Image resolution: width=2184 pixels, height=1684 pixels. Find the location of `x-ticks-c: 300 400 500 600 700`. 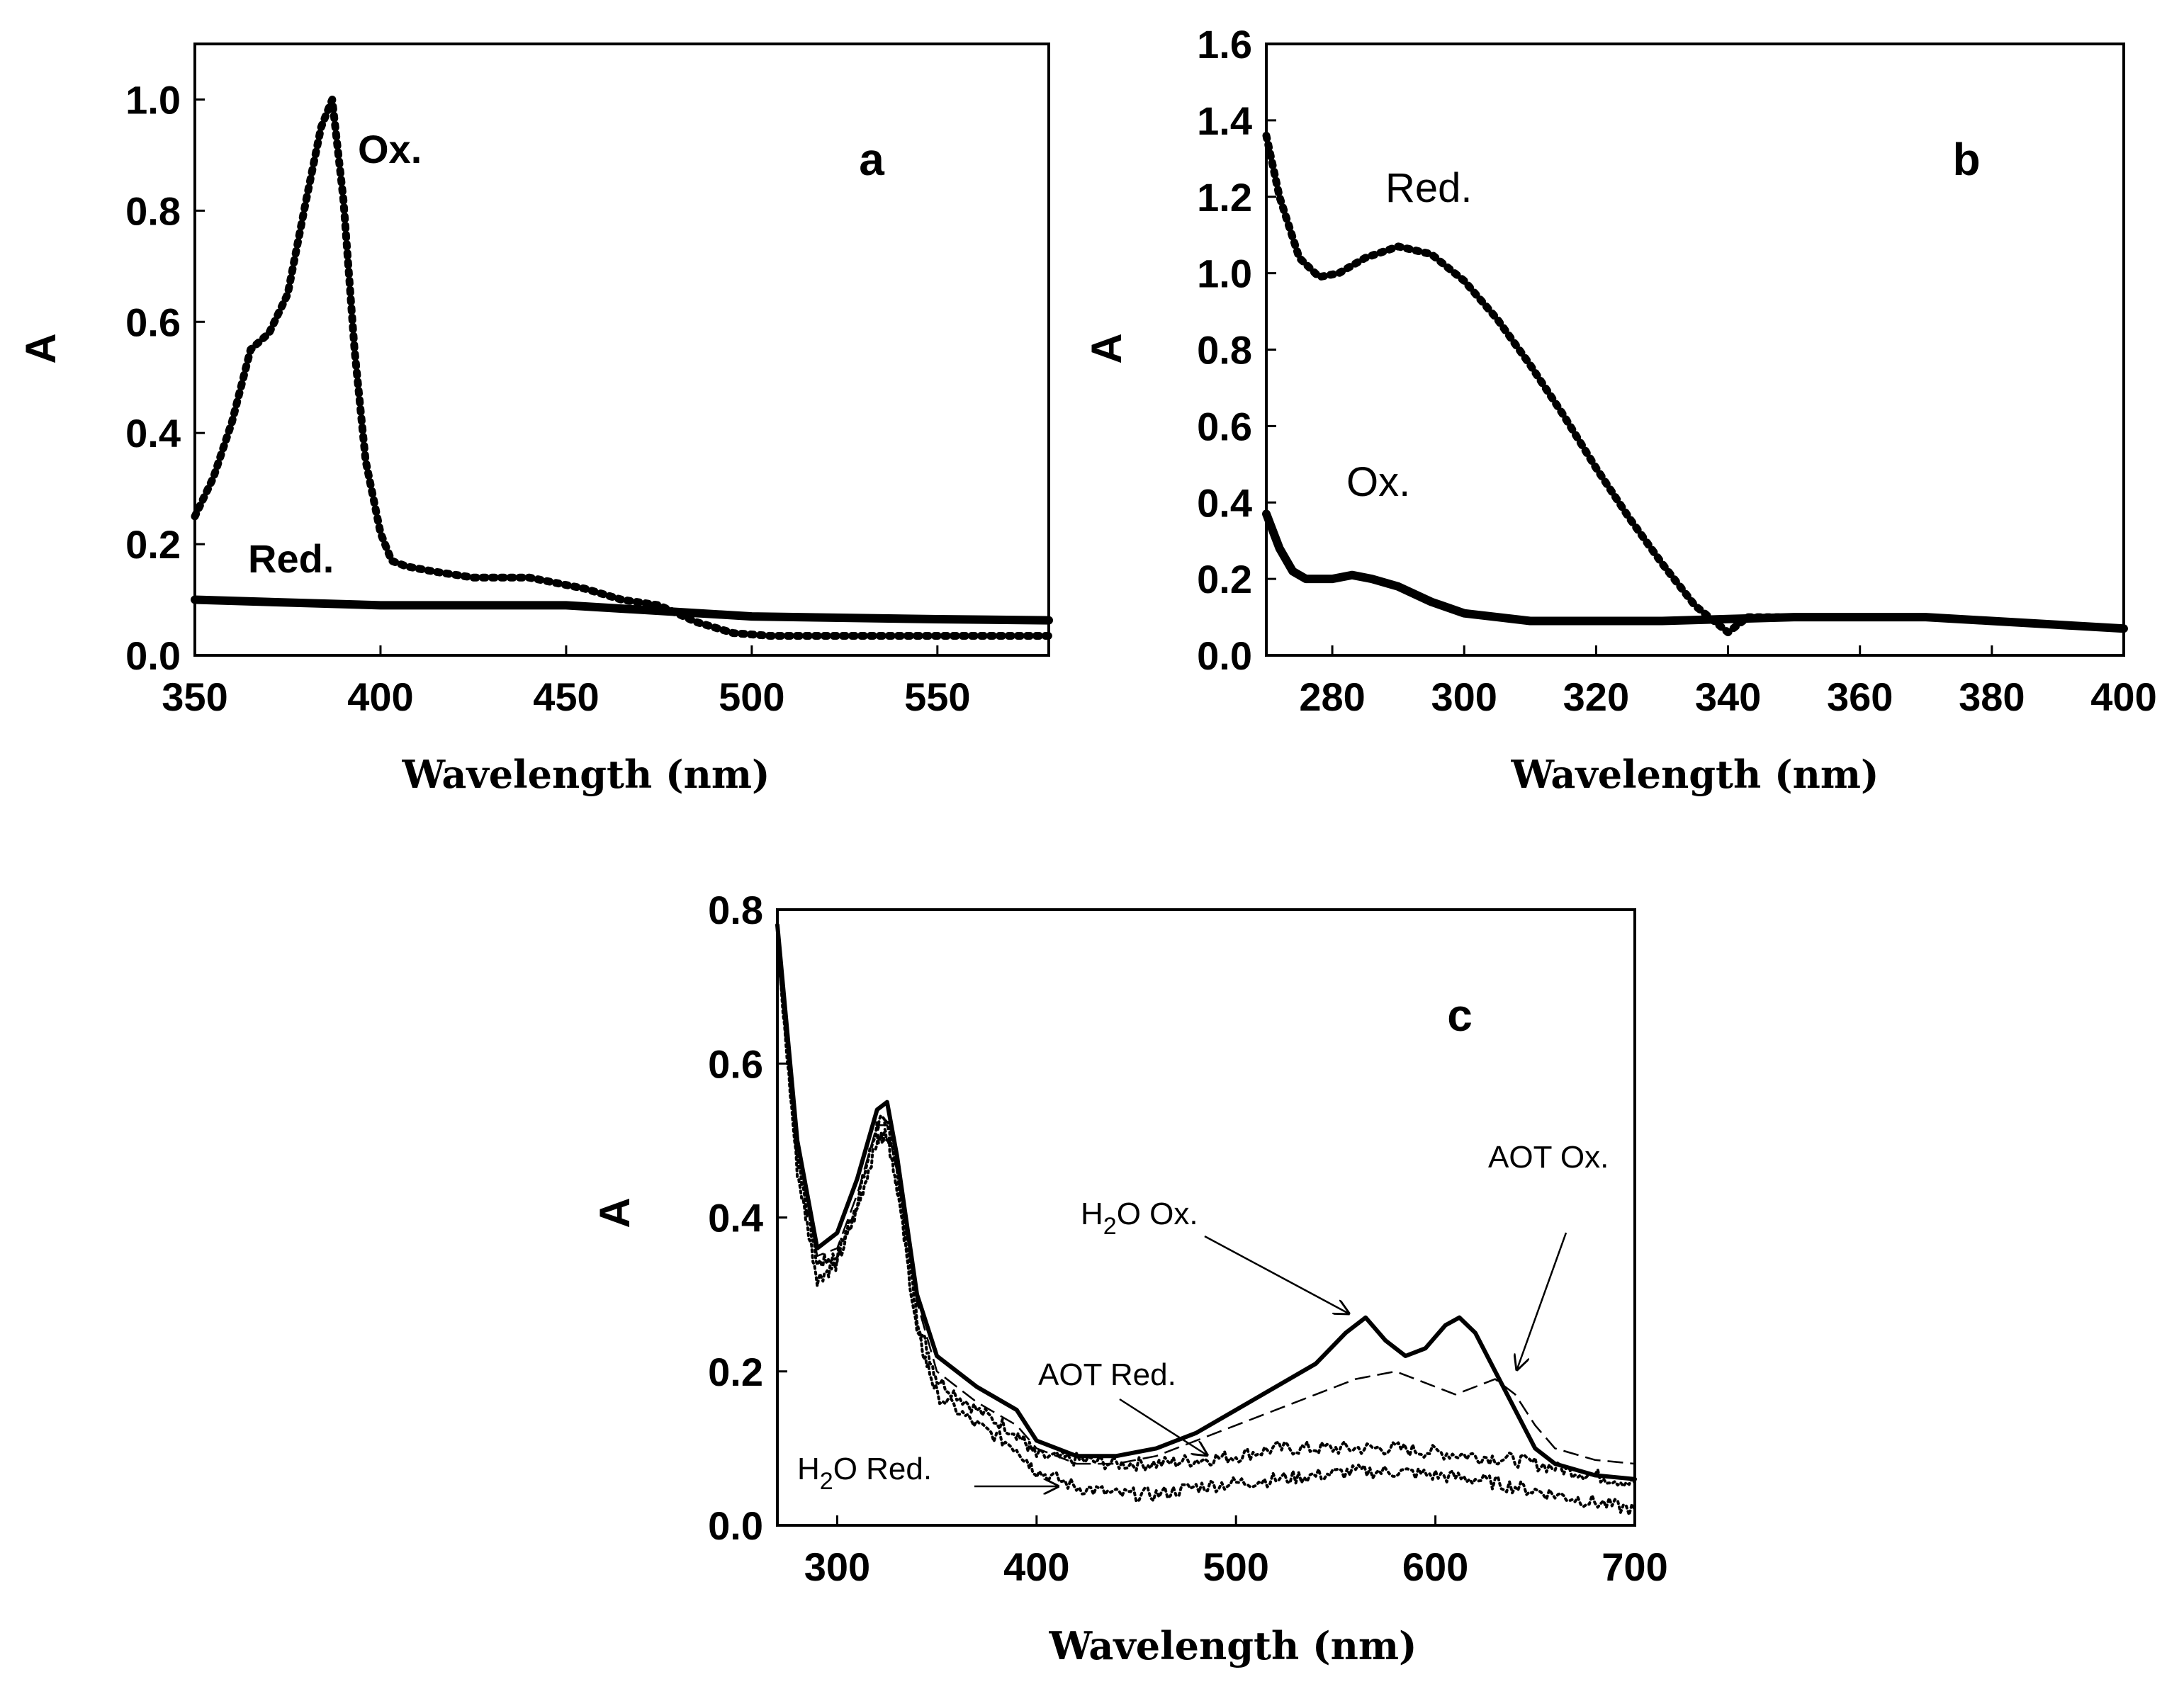

x-ticks-c: 300 400 500 600 700 is located at coordinates (1236, 1552).